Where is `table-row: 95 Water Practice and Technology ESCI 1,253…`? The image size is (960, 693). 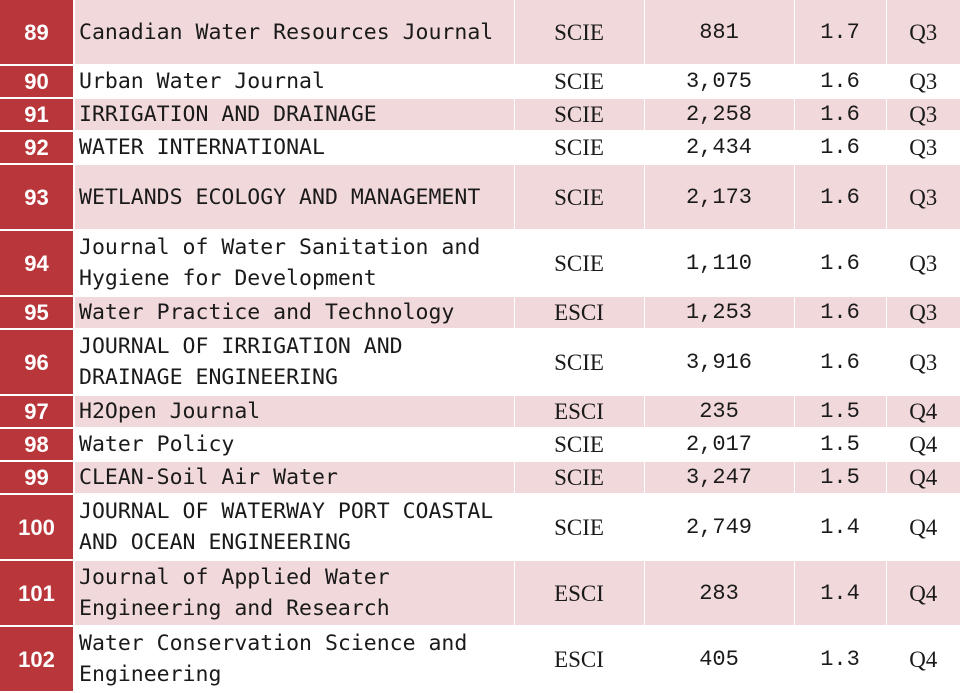 table-row: 95 Water Practice and Technology ESCI 1,253… is located at coordinates (480, 313).